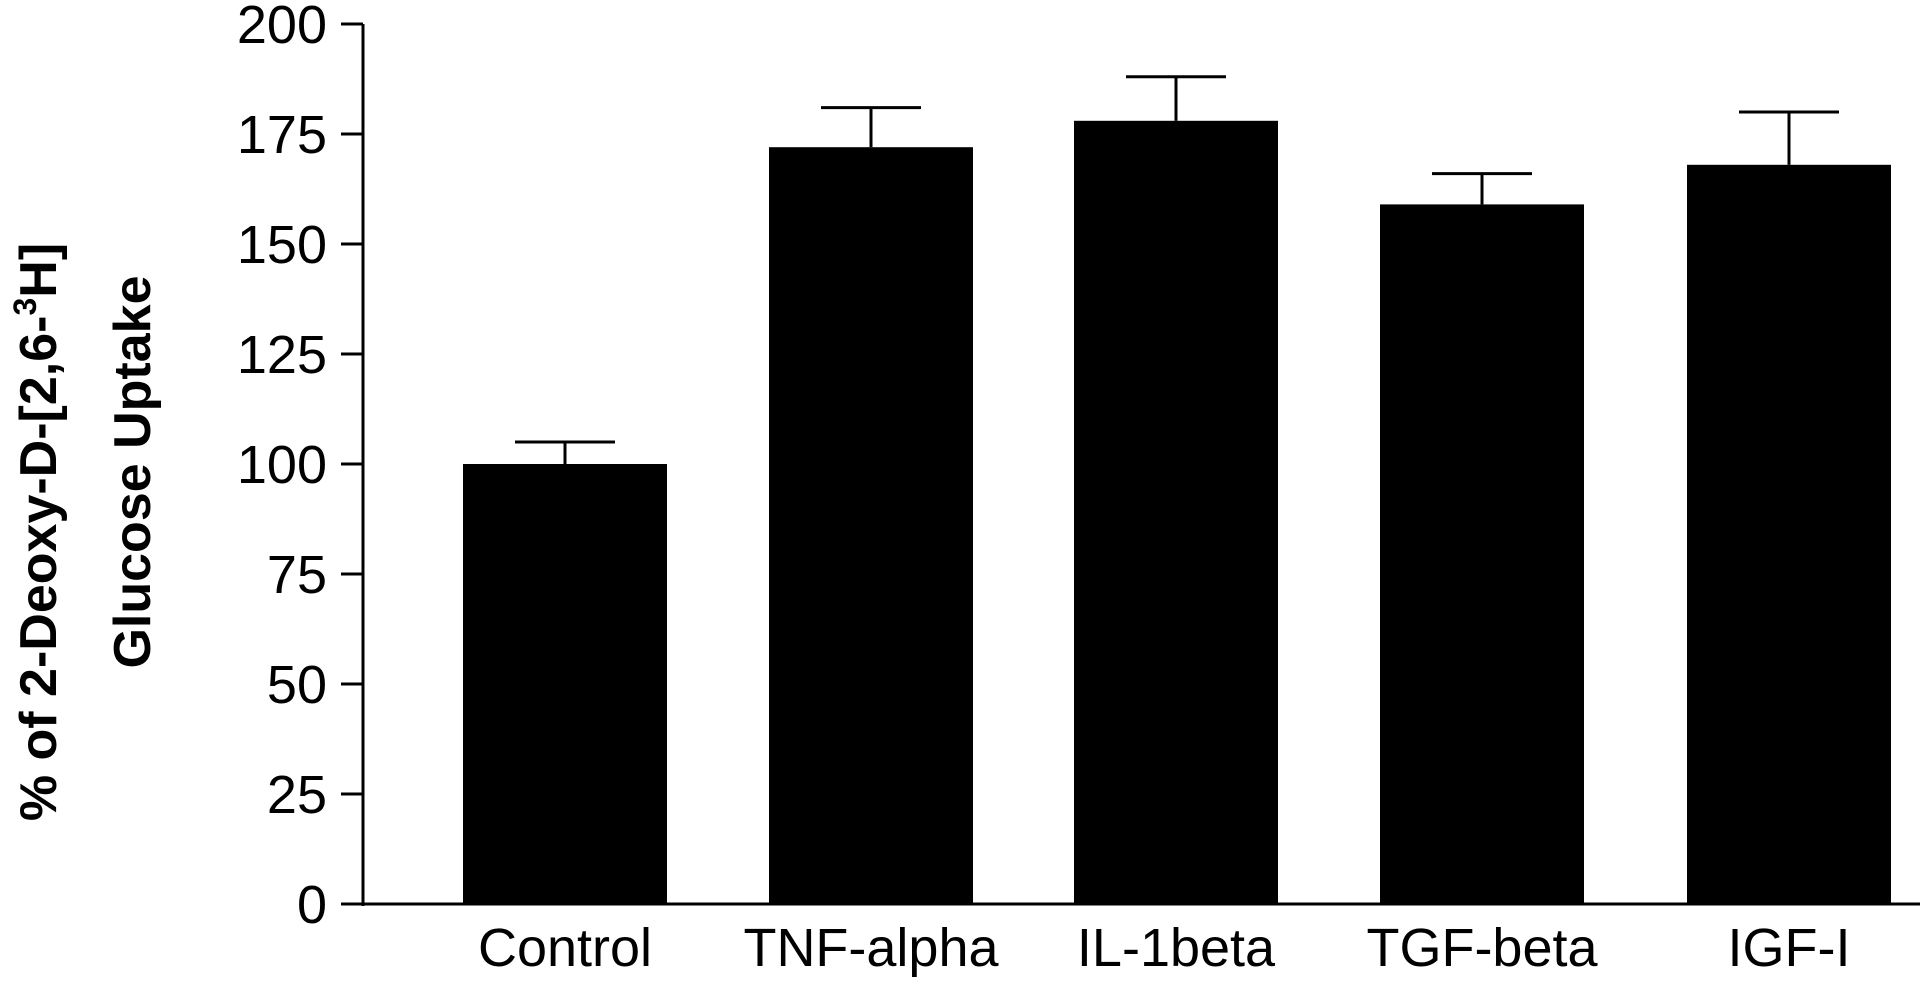  I want to click on x-tick-label: Control, so click(565, 948).